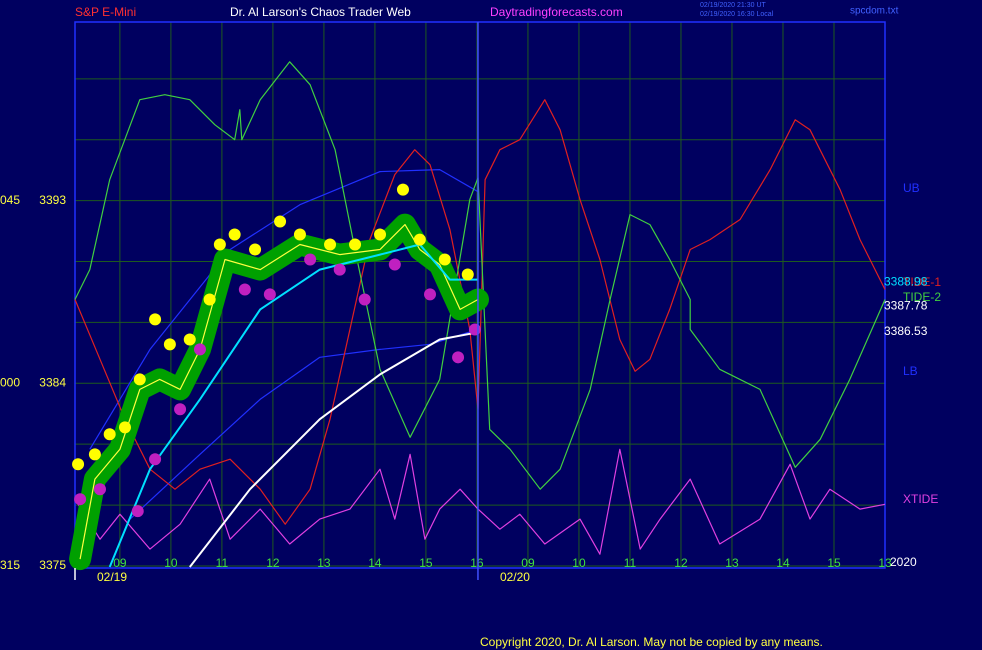 The height and width of the screenshot is (650, 982). What do you see at coordinates (52, 565) in the screenshot?
I see `y-tick-label: 3375` at bounding box center [52, 565].